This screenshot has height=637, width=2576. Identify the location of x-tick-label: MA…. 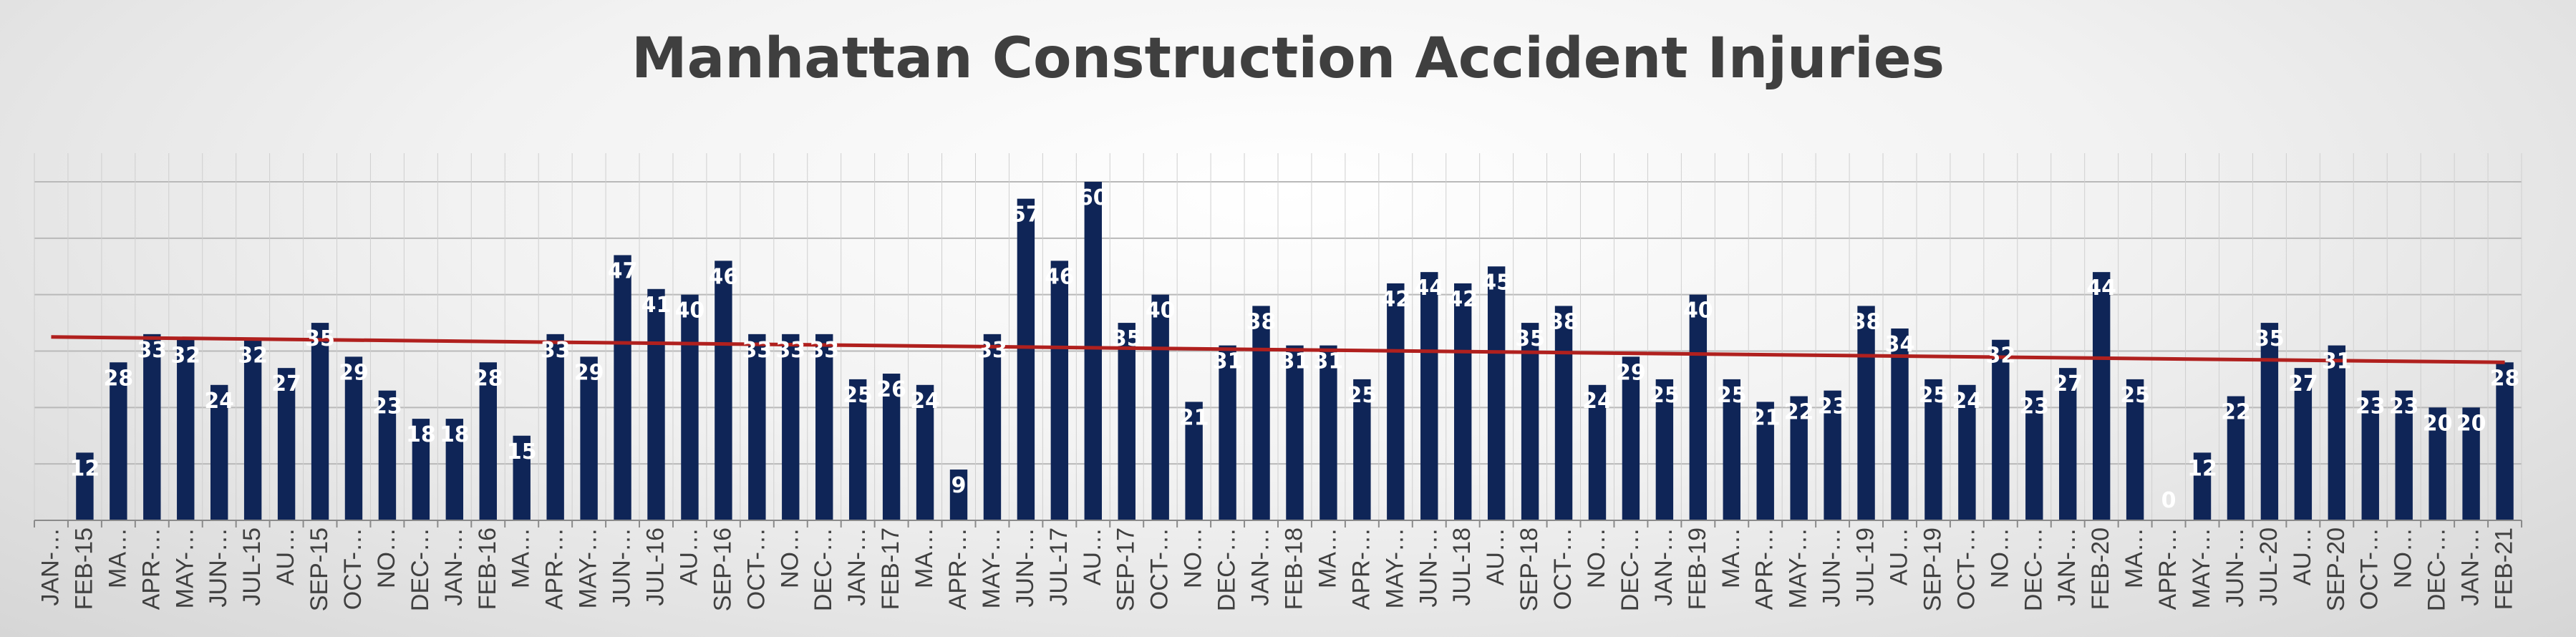
(1732, 557).